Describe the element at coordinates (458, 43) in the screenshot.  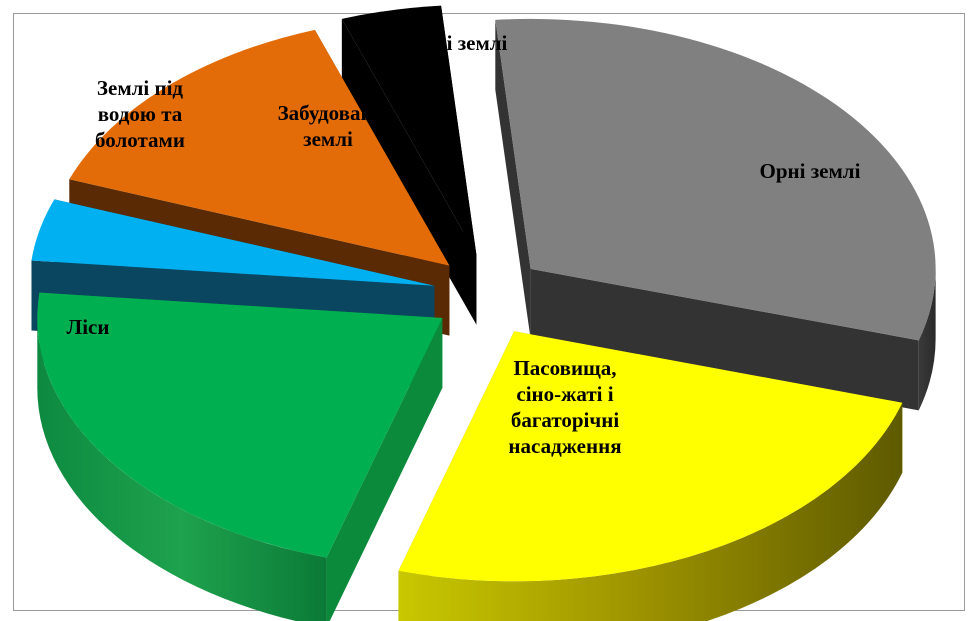
I see `slice-label: Інші землі` at that location.